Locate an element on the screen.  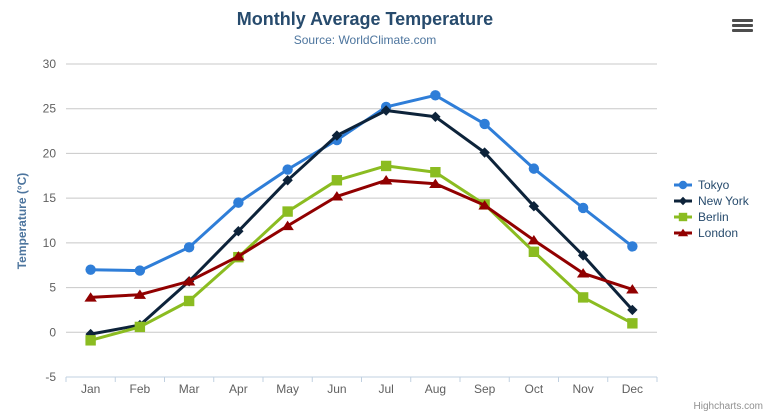
legend-item-berlin: Berlin is located at coordinates (711, 217).